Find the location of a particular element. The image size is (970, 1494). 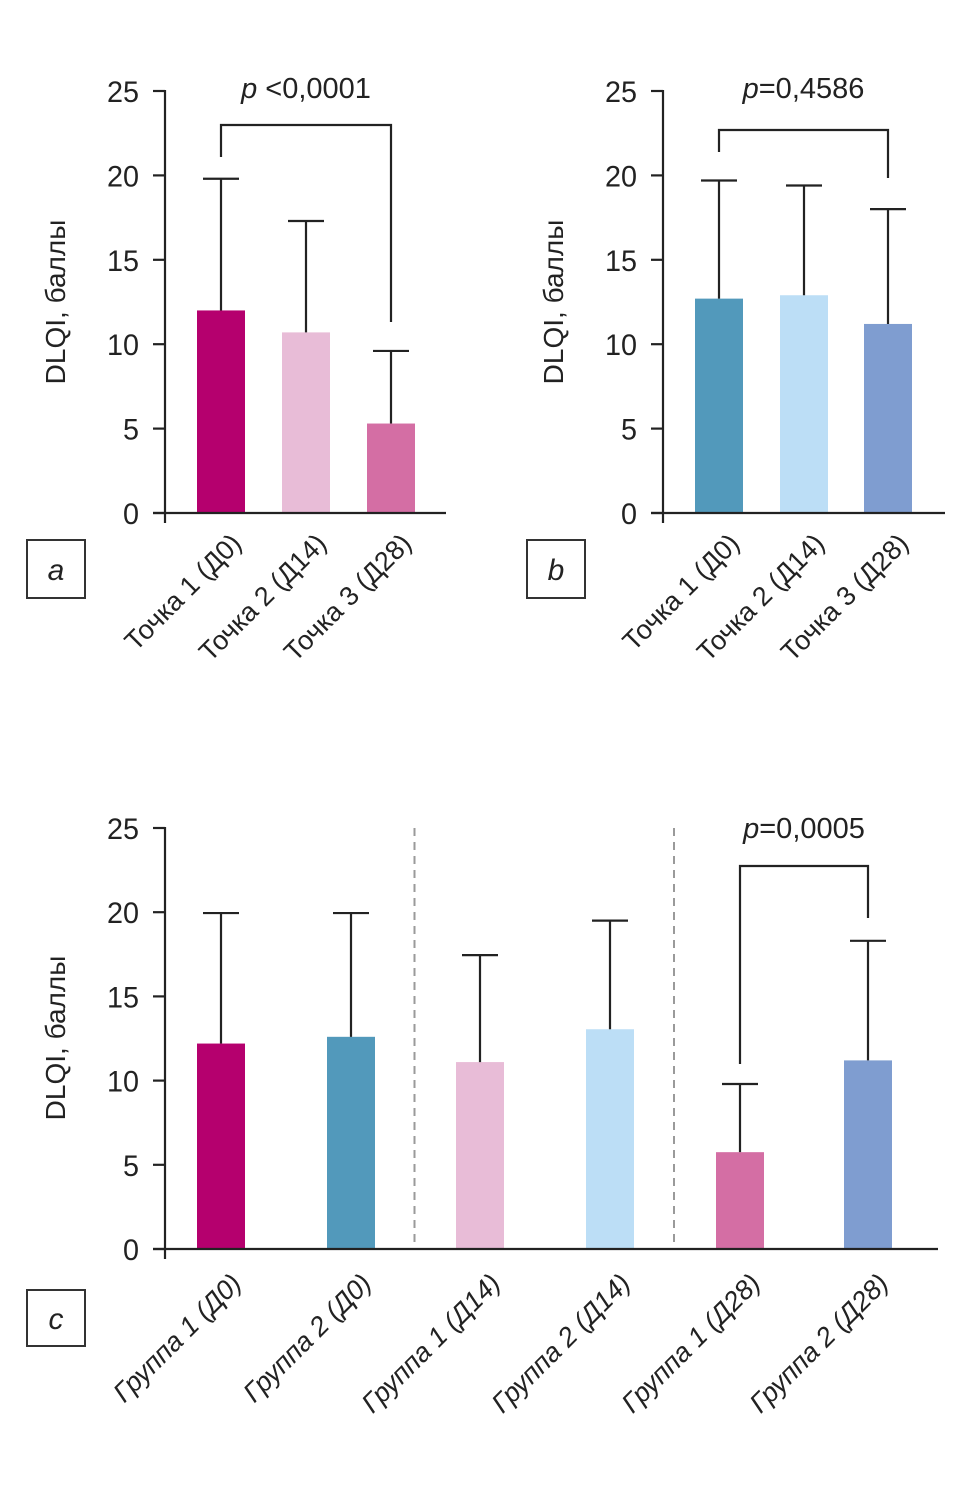

x-category-label: Группа 2 (Д0) is located at coordinates (307, 1338).